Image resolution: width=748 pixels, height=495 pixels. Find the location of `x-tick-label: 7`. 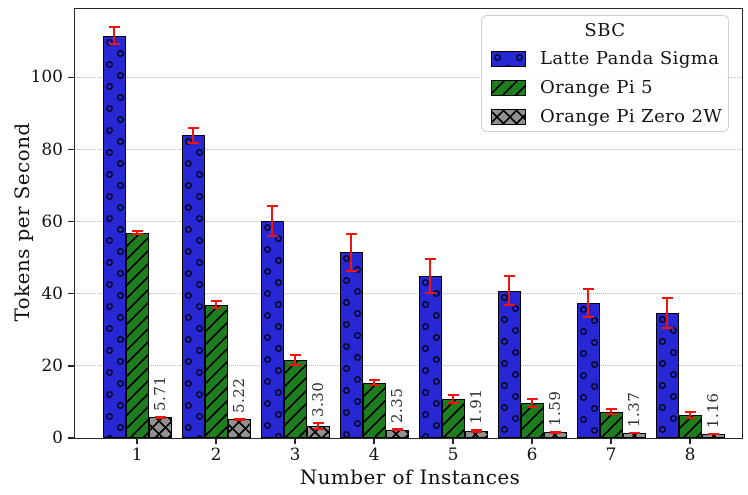

x-tick-label: 7 is located at coordinates (611, 455).